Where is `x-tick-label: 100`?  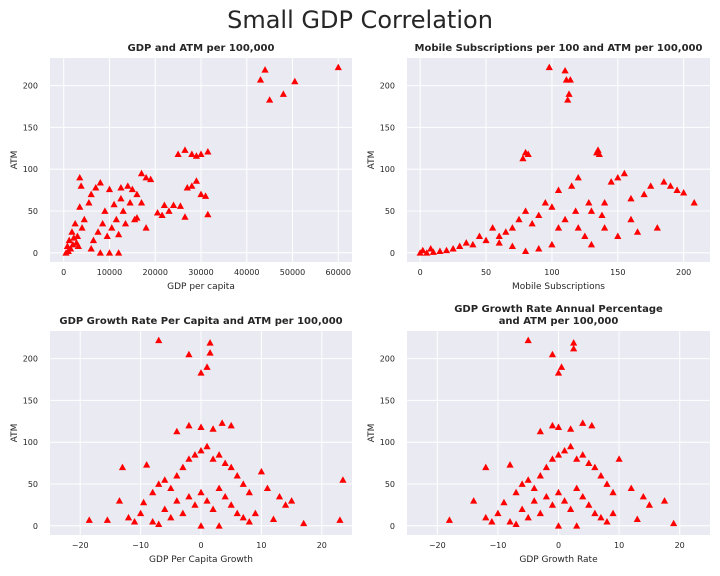
x-tick-label: 100 is located at coordinates (551, 272).